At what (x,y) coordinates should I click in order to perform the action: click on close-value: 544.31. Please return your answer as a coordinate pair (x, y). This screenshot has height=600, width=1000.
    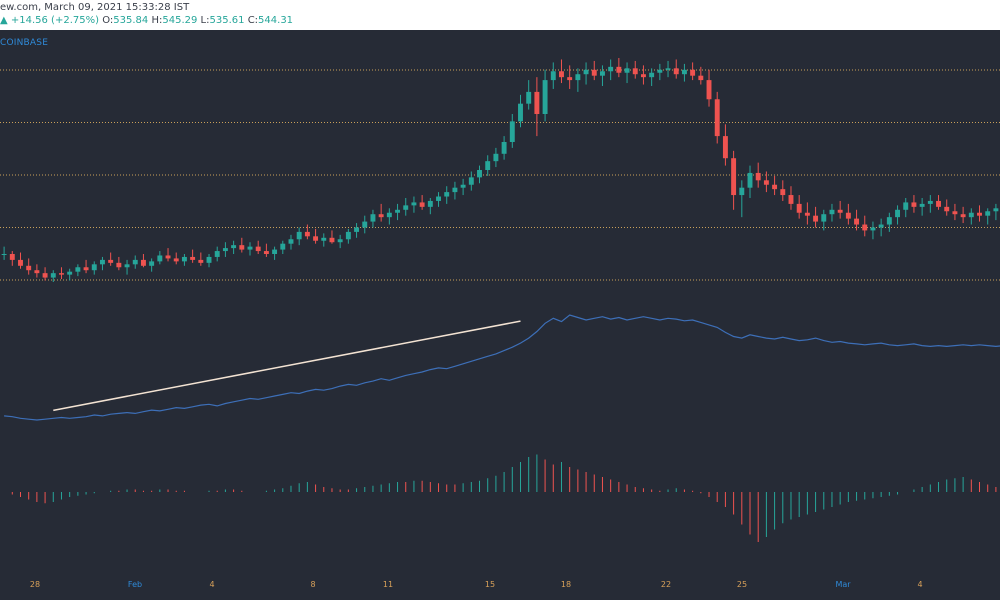
    Looking at the image, I should click on (276, 20).